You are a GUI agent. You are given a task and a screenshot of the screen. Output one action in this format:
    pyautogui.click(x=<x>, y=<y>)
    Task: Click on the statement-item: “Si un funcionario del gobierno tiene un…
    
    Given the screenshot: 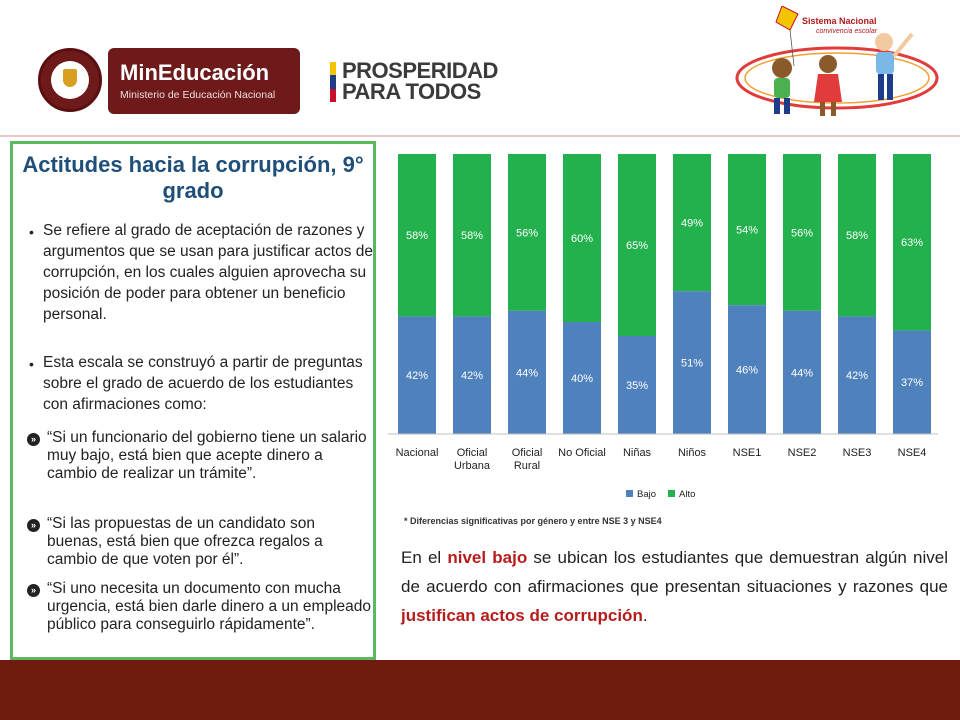 What is the action you would take?
    pyautogui.click(x=207, y=455)
    